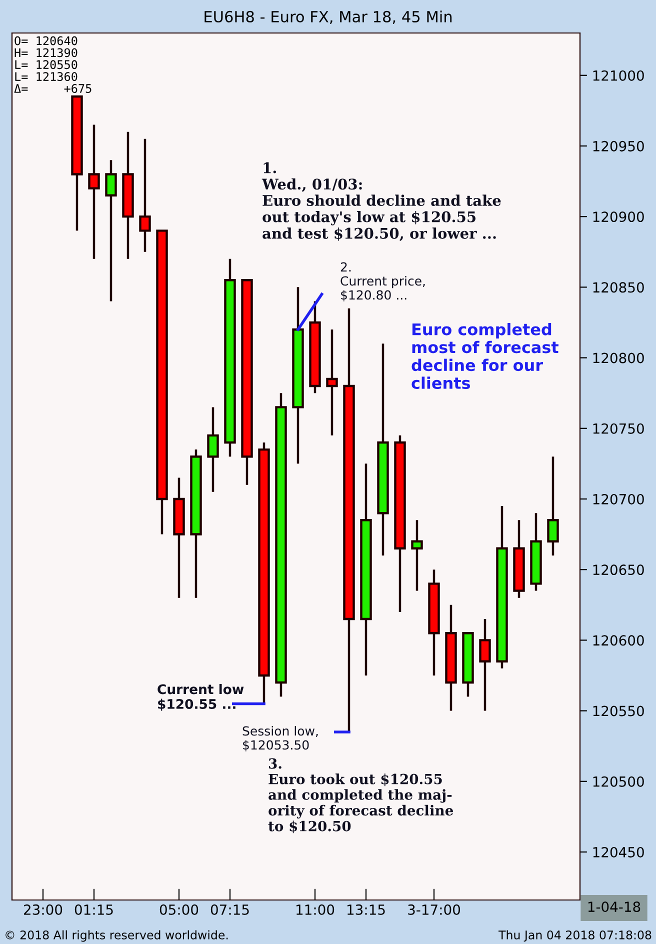 The image size is (656, 944). I want to click on y-tick-label: 120600, so click(618, 640).